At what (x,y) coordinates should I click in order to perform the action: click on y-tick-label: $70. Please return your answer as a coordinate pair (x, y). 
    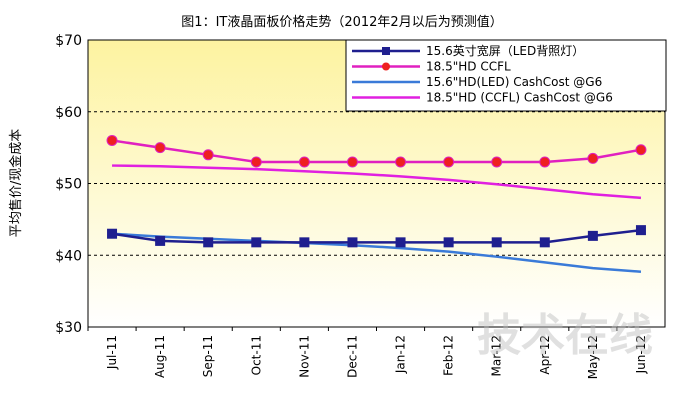
    Looking at the image, I should click on (68, 41).